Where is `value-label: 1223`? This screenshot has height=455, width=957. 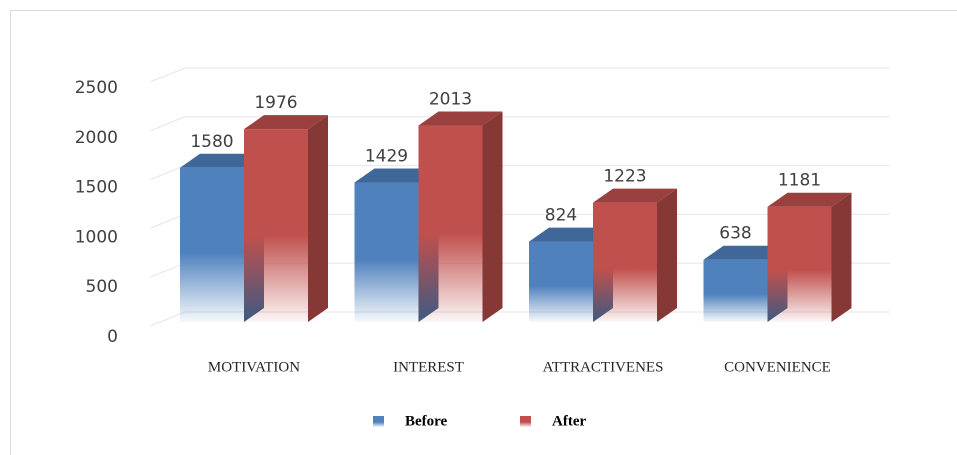
value-label: 1223 is located at coordinates (624, 177).